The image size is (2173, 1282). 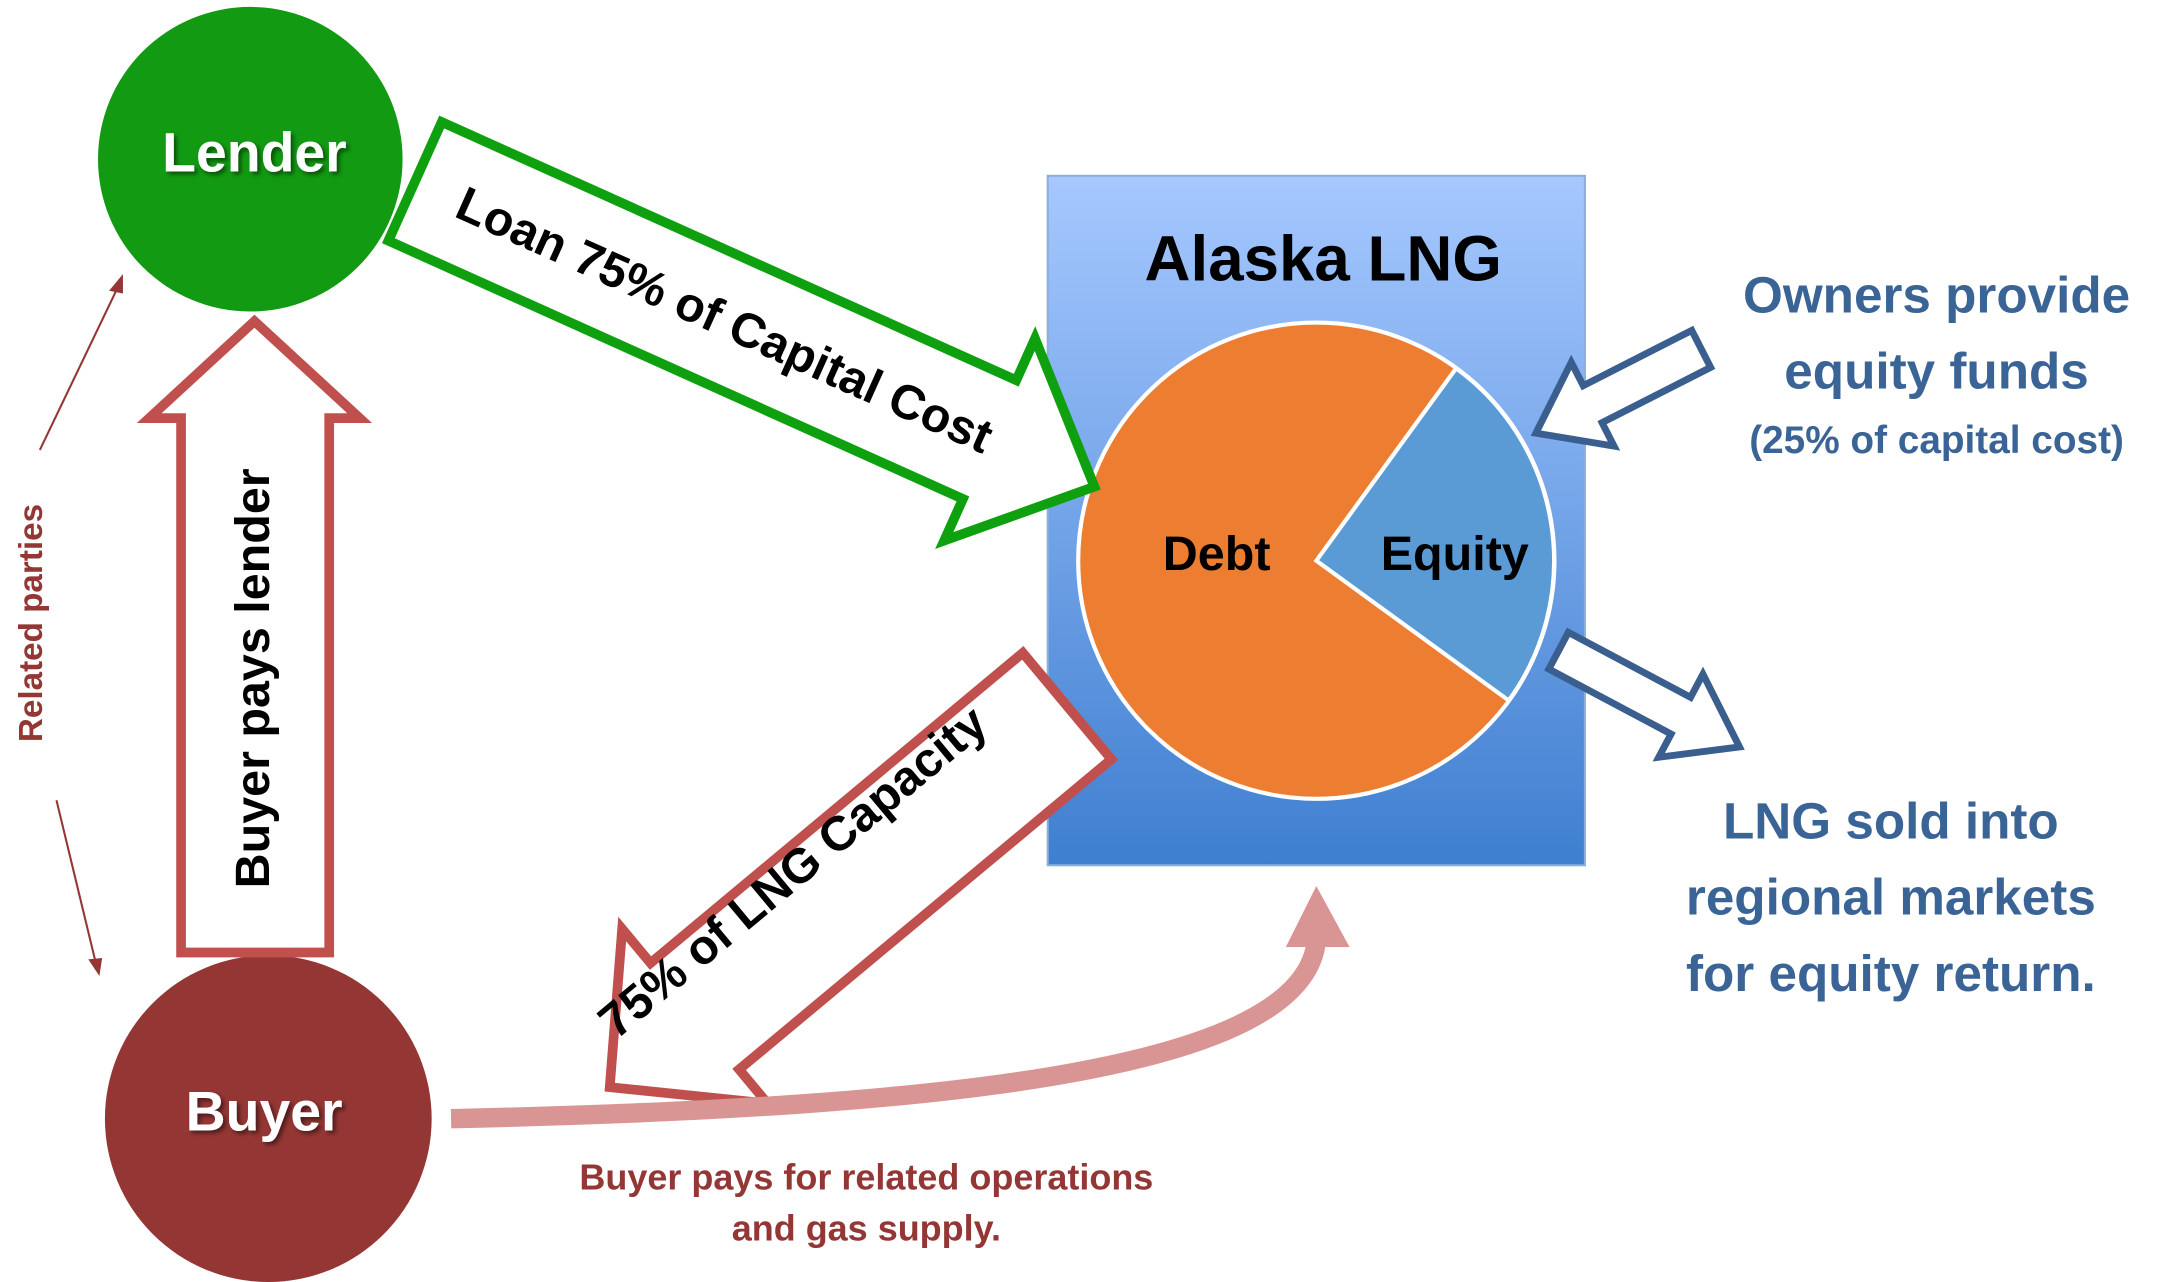 I want to click on arrow-label: Loan 75% of Capital Cost, so click(x=724, y=321).